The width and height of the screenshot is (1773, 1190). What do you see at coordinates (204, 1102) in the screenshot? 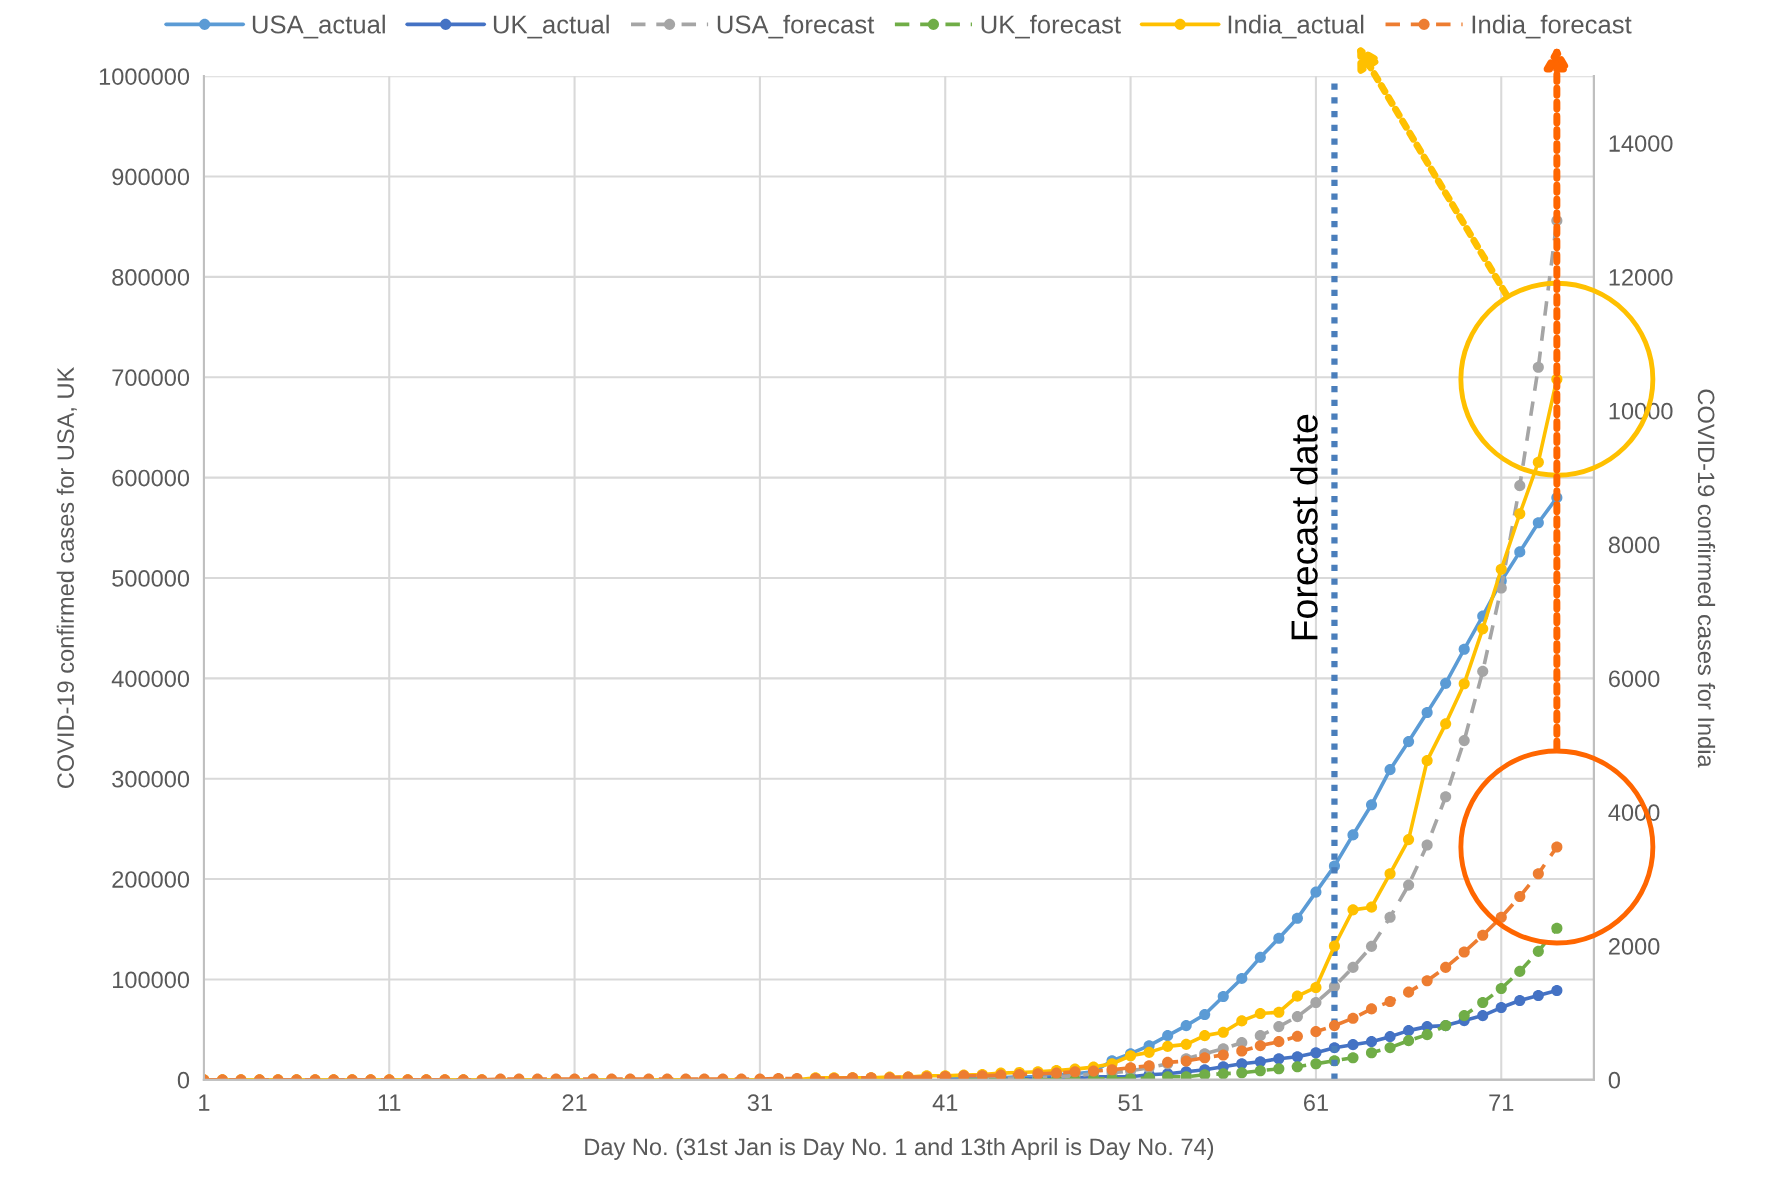
I see `x-tick-label: 1` at bounding box center [204, 1102].